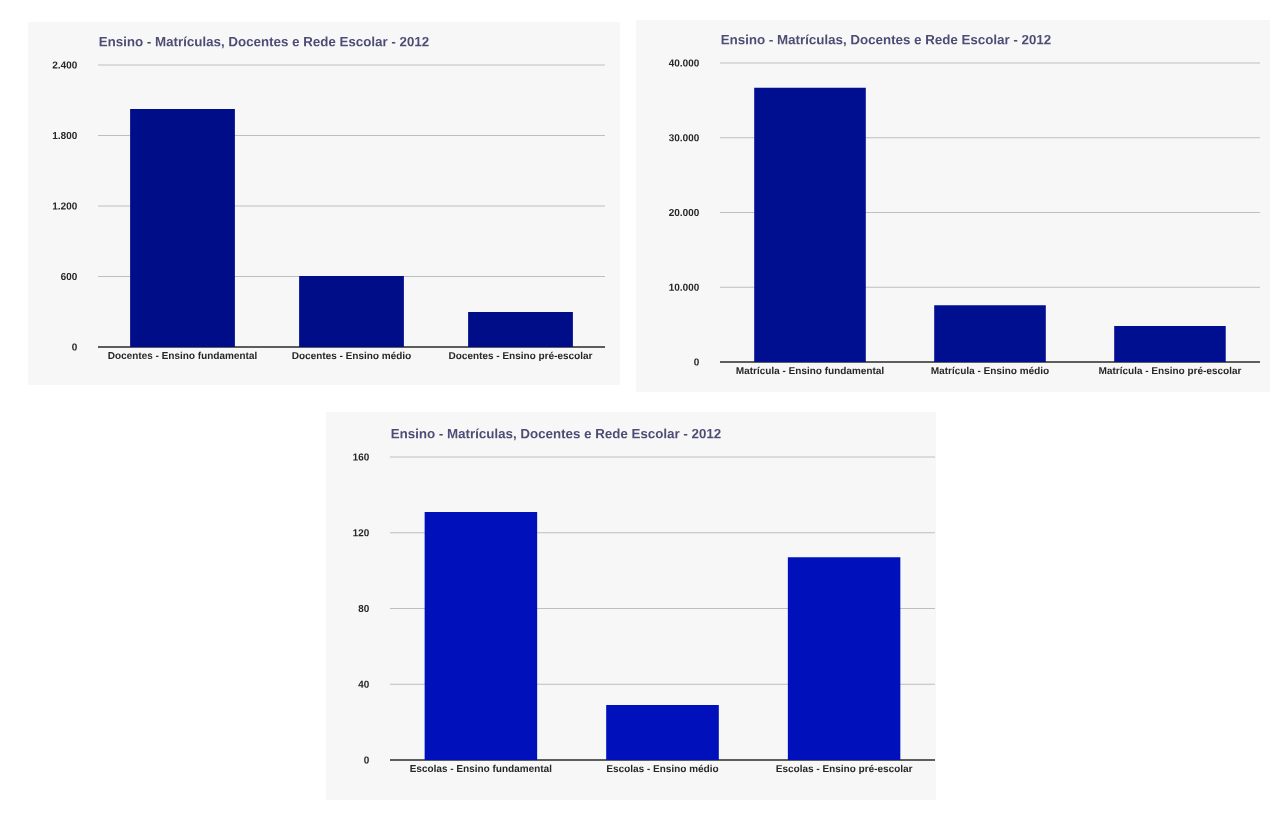 The width and height of the screenshot is (1272, 816). Describe the element at coordinates (68, 276) in the screenshot. I see `y-tick-label: 600` at that location.